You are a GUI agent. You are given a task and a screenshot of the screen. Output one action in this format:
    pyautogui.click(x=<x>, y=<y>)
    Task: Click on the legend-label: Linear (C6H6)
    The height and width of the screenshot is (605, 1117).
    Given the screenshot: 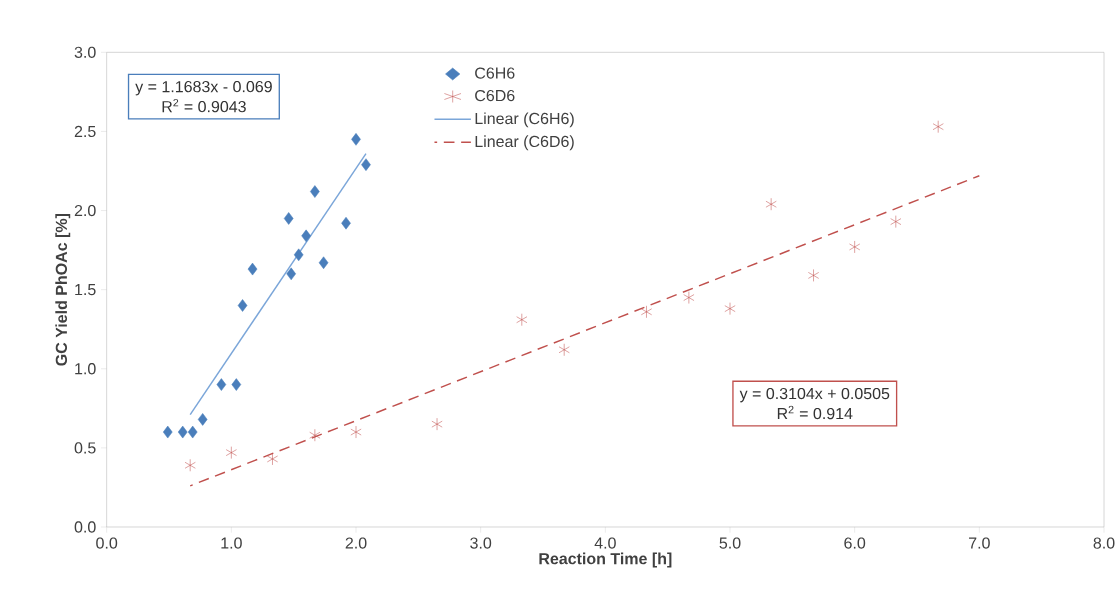 What is the action you would take?
    pyautogui.click(x=524, y=120)
    